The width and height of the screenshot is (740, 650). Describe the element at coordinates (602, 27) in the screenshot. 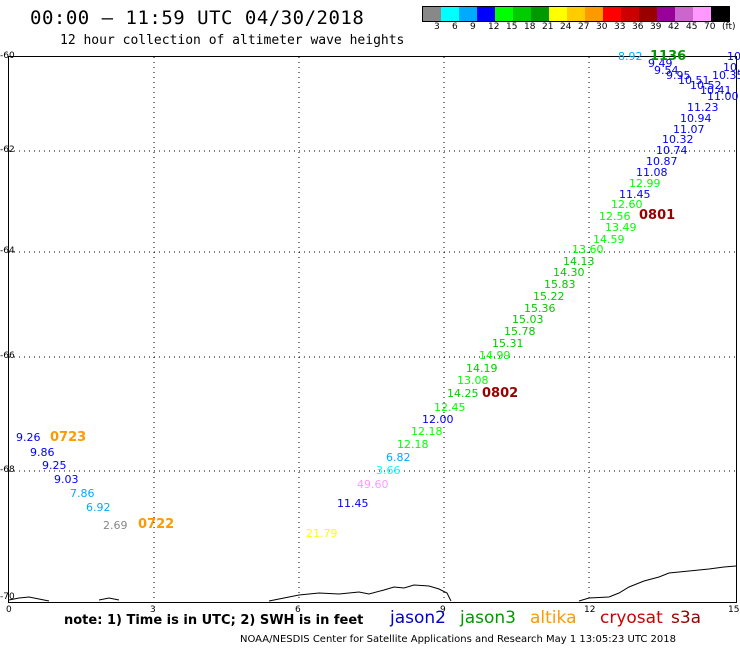

I see `legend-label: 30` at that location.